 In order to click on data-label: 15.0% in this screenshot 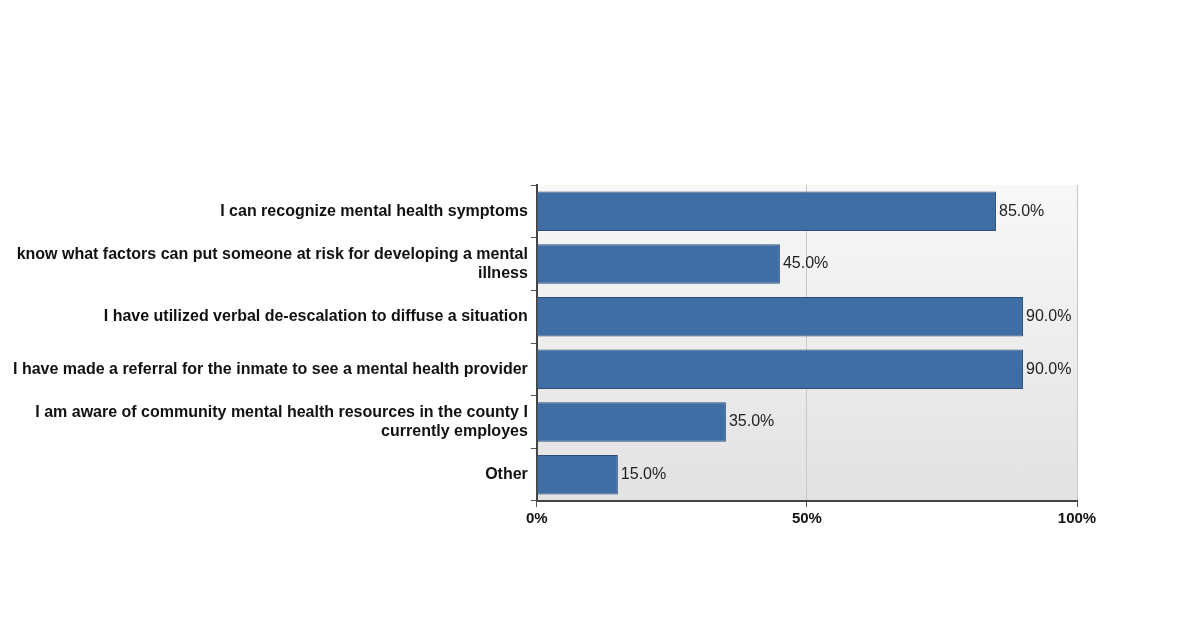, I will do `click(643, 474)`.